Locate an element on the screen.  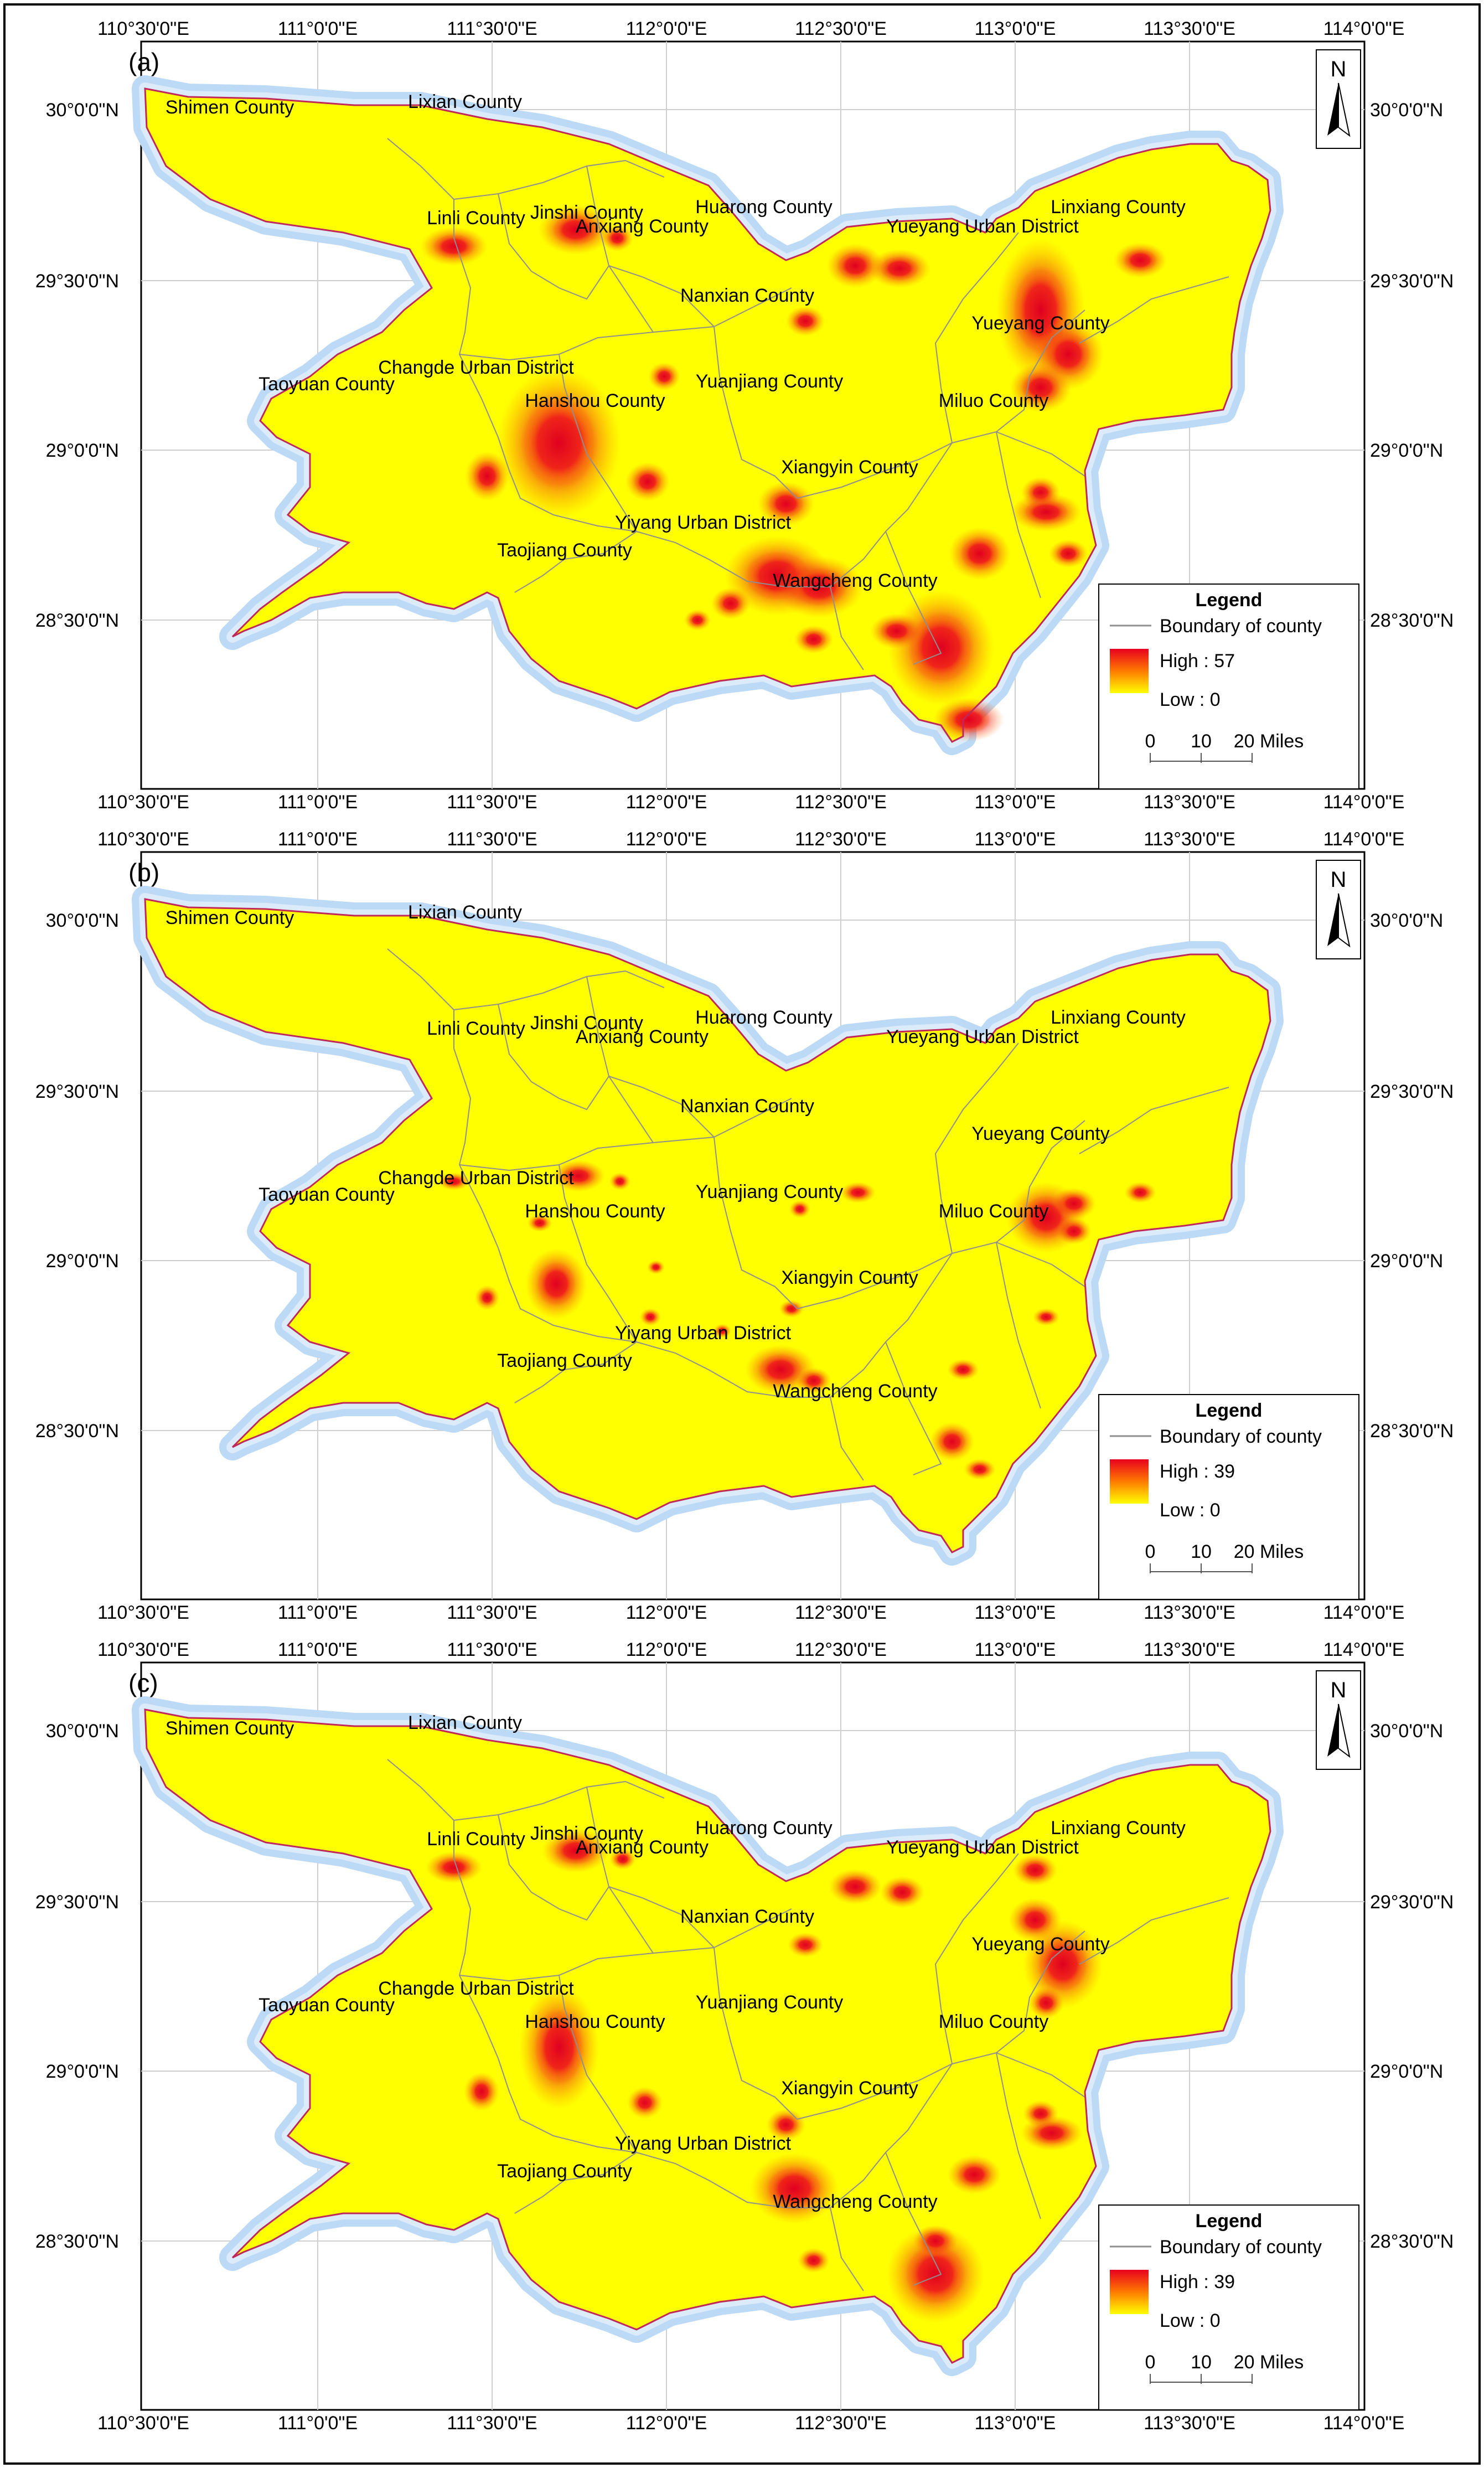
legend-low-label: Low : 0 is located at coordinates (1190, 699).